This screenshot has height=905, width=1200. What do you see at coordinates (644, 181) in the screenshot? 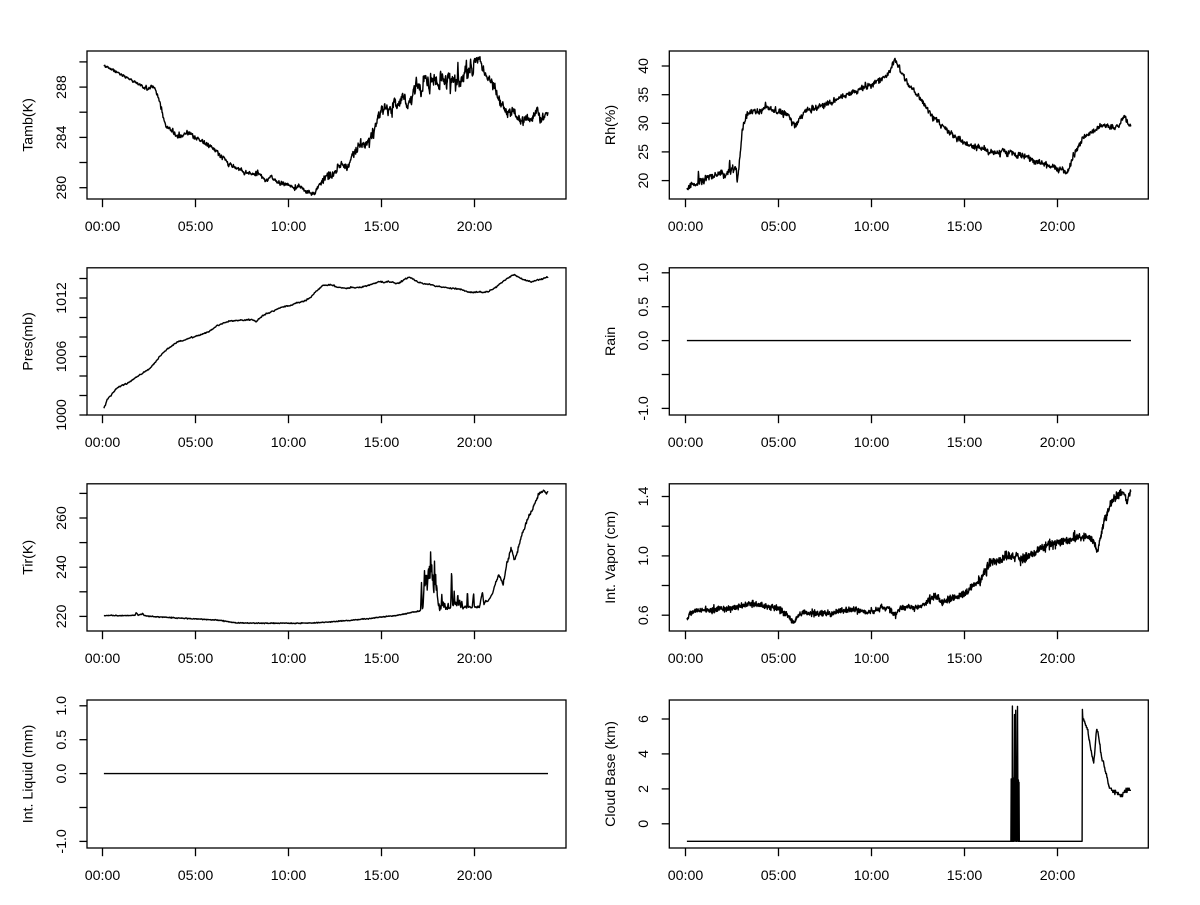
I see `svg-text: 20` at bounding box center [644, 181].